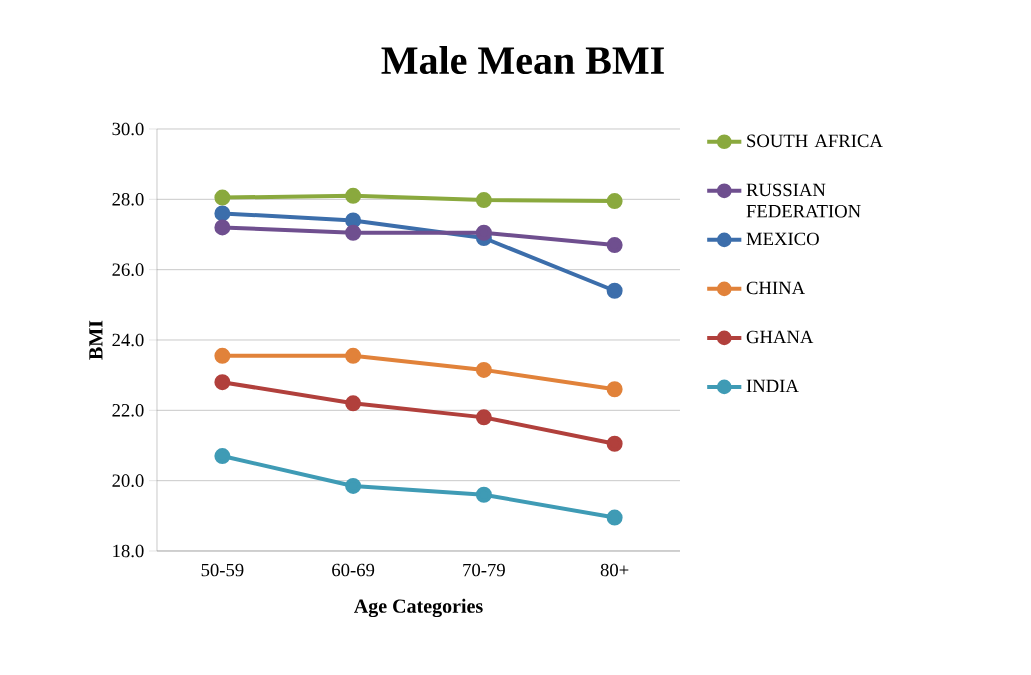 Image resolution: width=1031 pixels, height=675 pixels. I want to click on y-tick-label: 22.0, so click(128, 410).